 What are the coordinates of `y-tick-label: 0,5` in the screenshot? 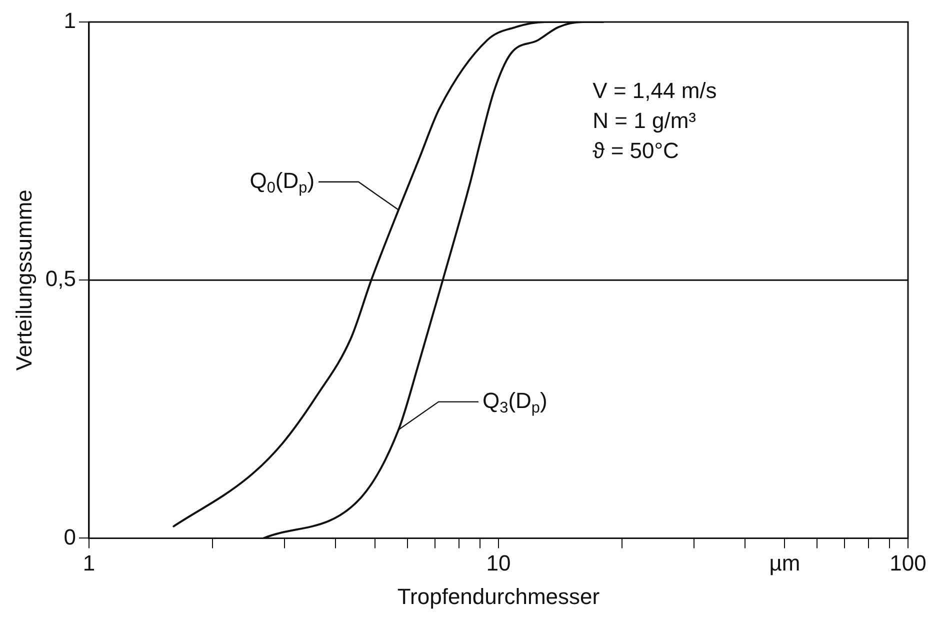 It's located at (60, 279).